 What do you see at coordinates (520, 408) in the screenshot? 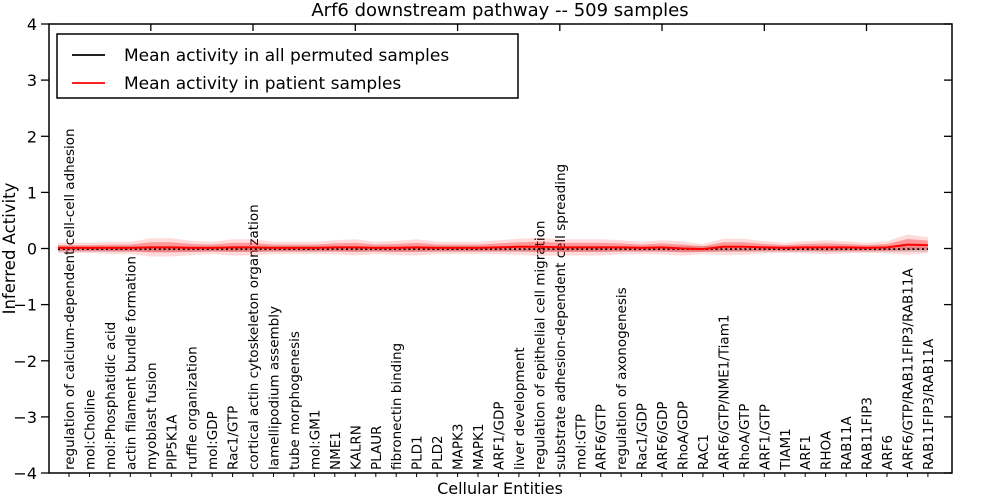
I see `x-category-label: liver development` at bounding box center [520, 408].